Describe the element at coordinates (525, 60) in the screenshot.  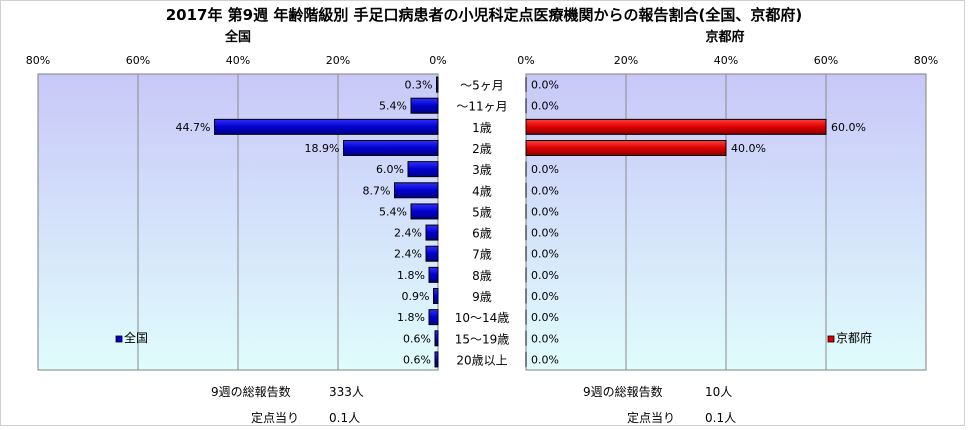
I see `right-tick-label: 0%` at that location.